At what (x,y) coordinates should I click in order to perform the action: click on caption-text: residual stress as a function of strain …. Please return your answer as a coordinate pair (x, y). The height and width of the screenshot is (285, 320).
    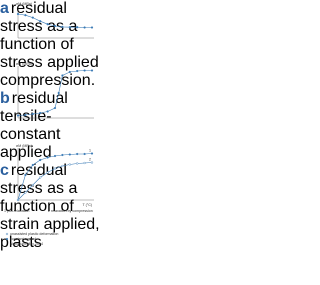
    Looking at the image, I should click on (50, 206).